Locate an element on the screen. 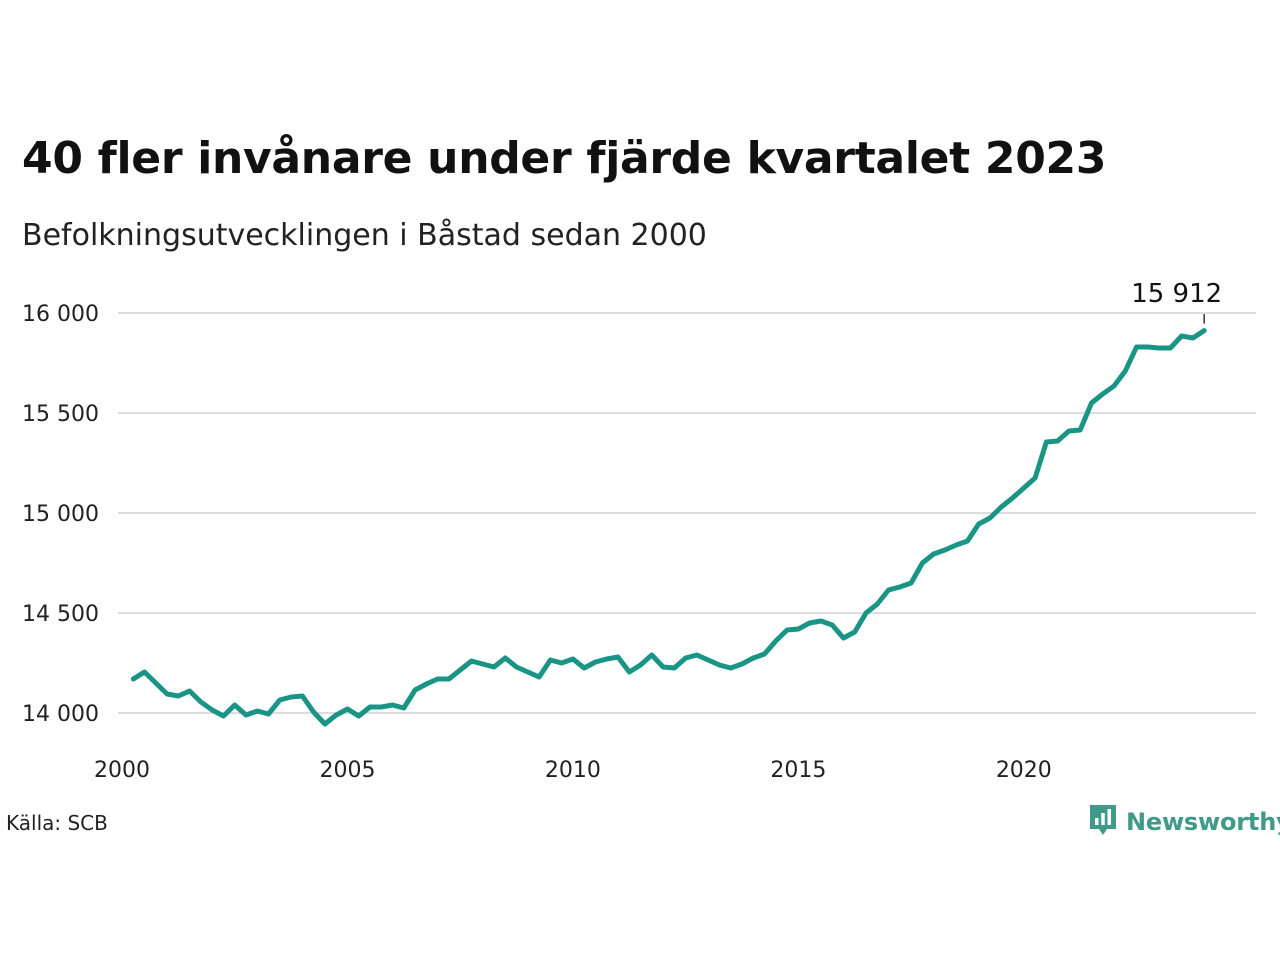  y-tick-label: 15 000 is located at coordinates (60, 514).